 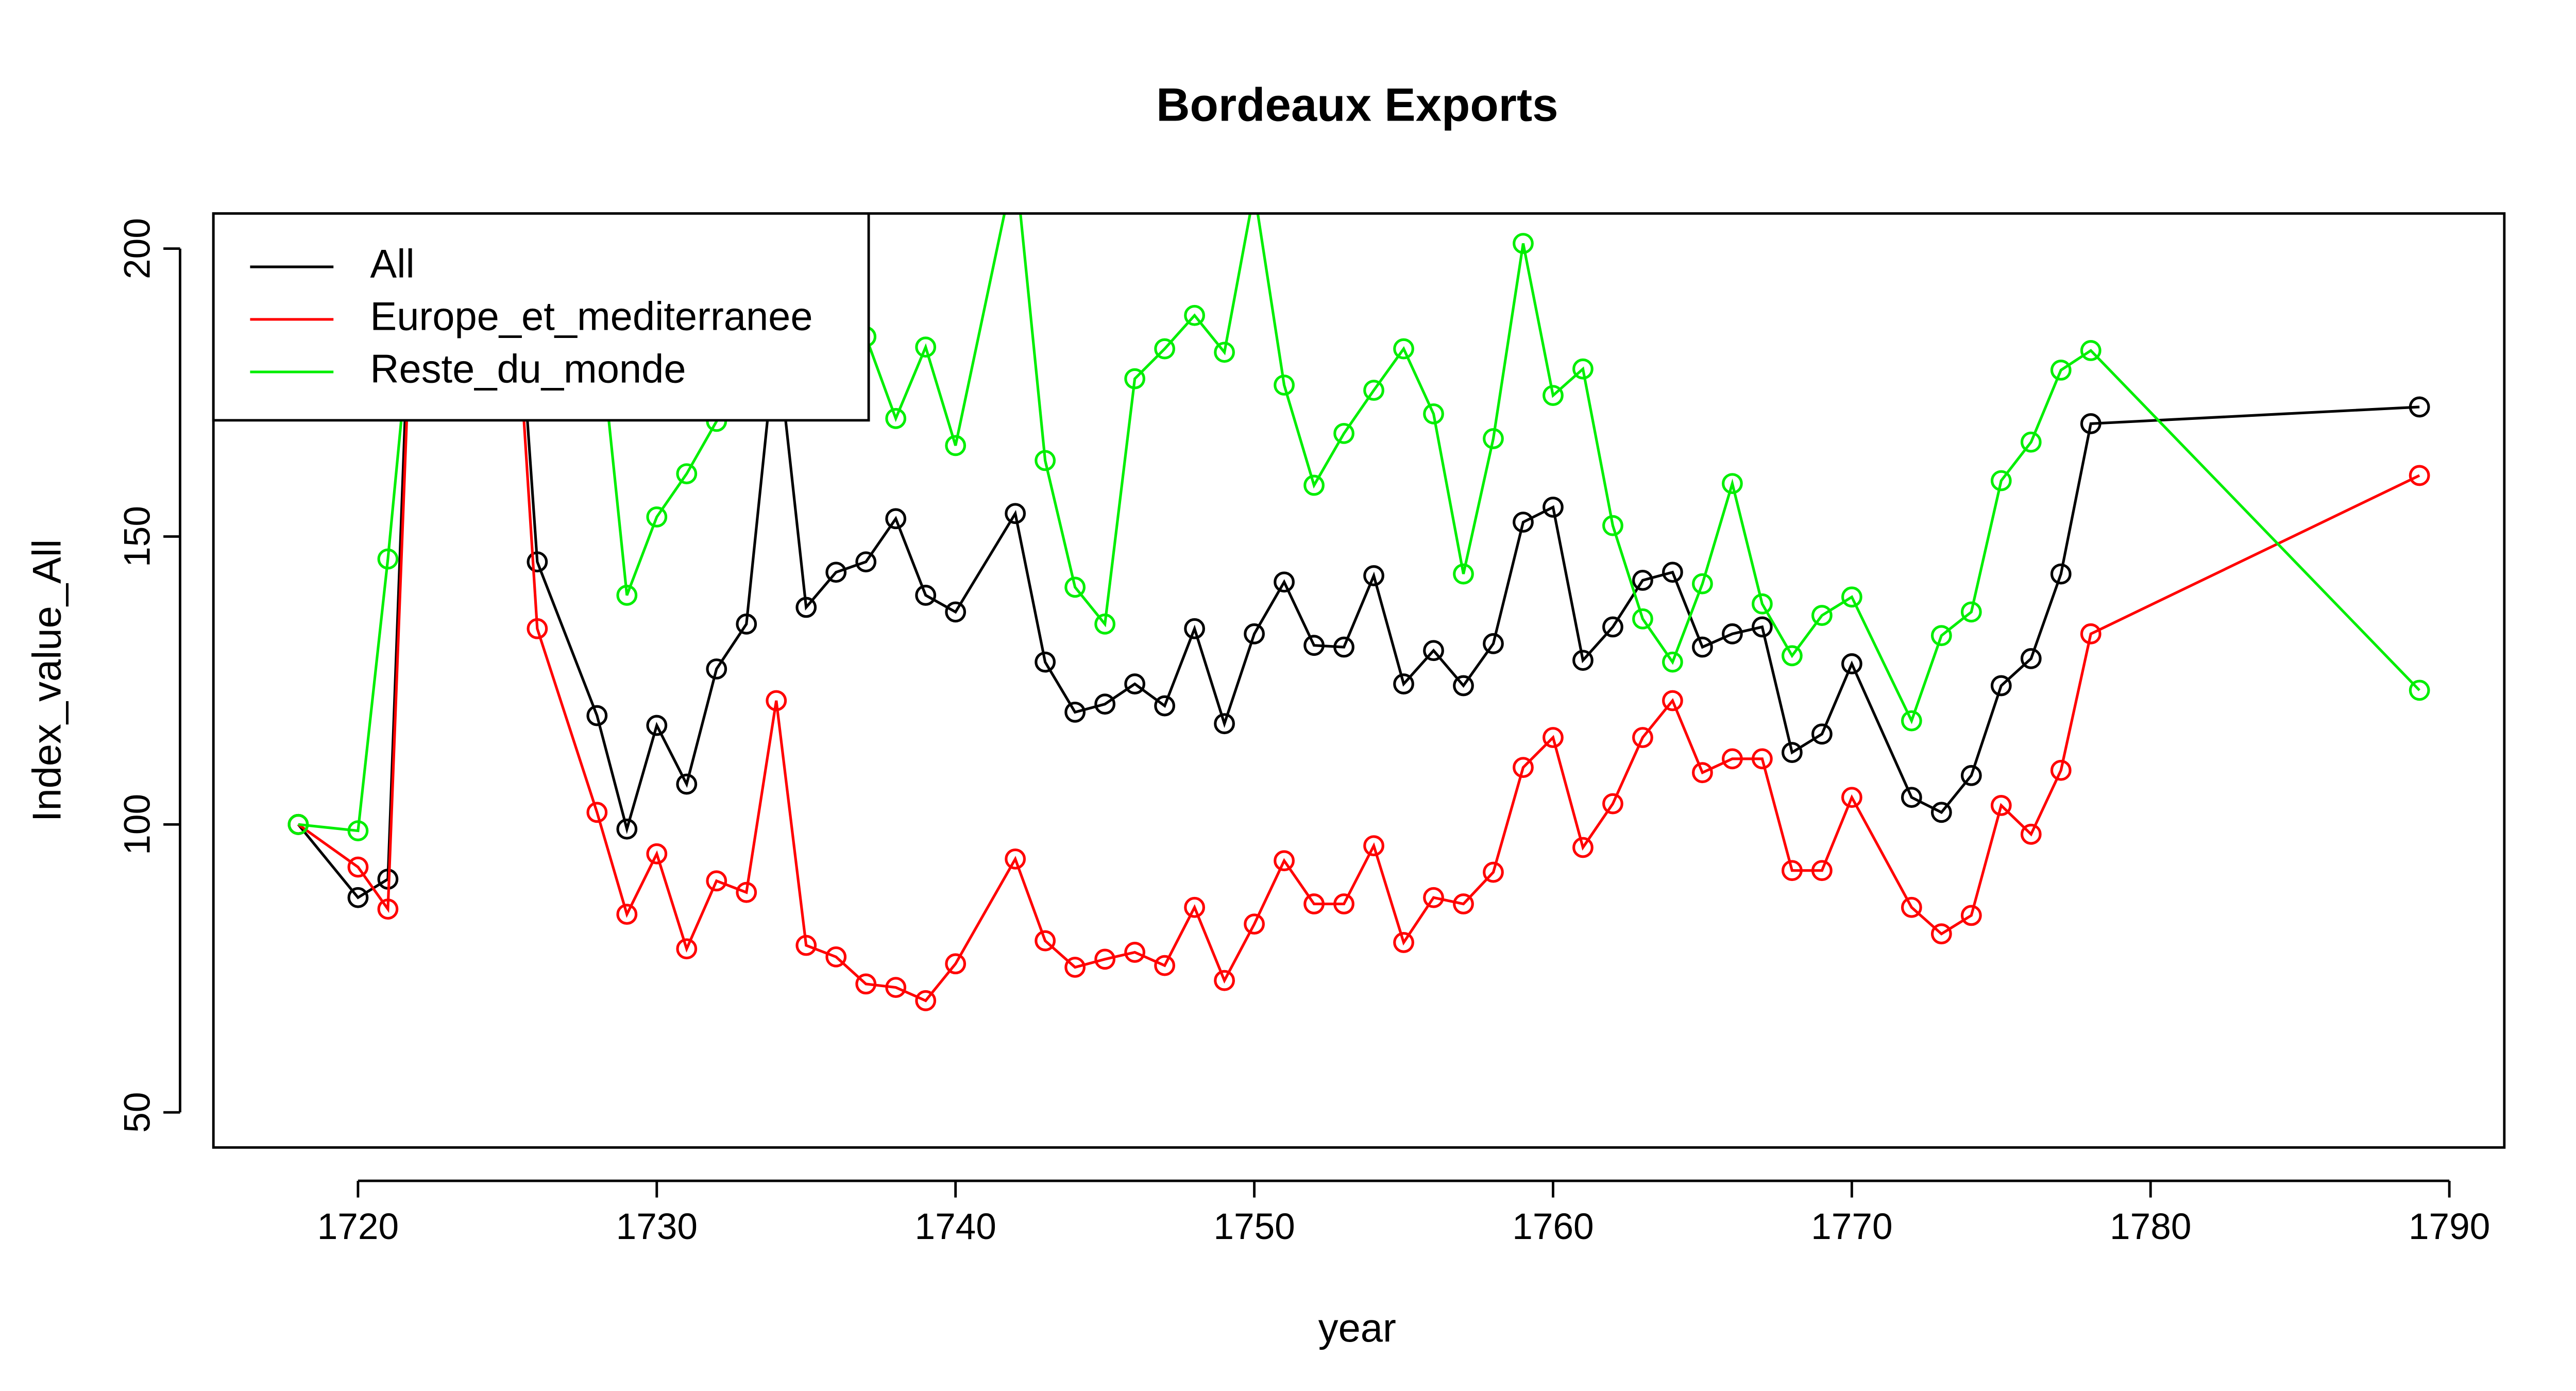 I want to click on y-tick-label: 100, so click(x=137, y=824).